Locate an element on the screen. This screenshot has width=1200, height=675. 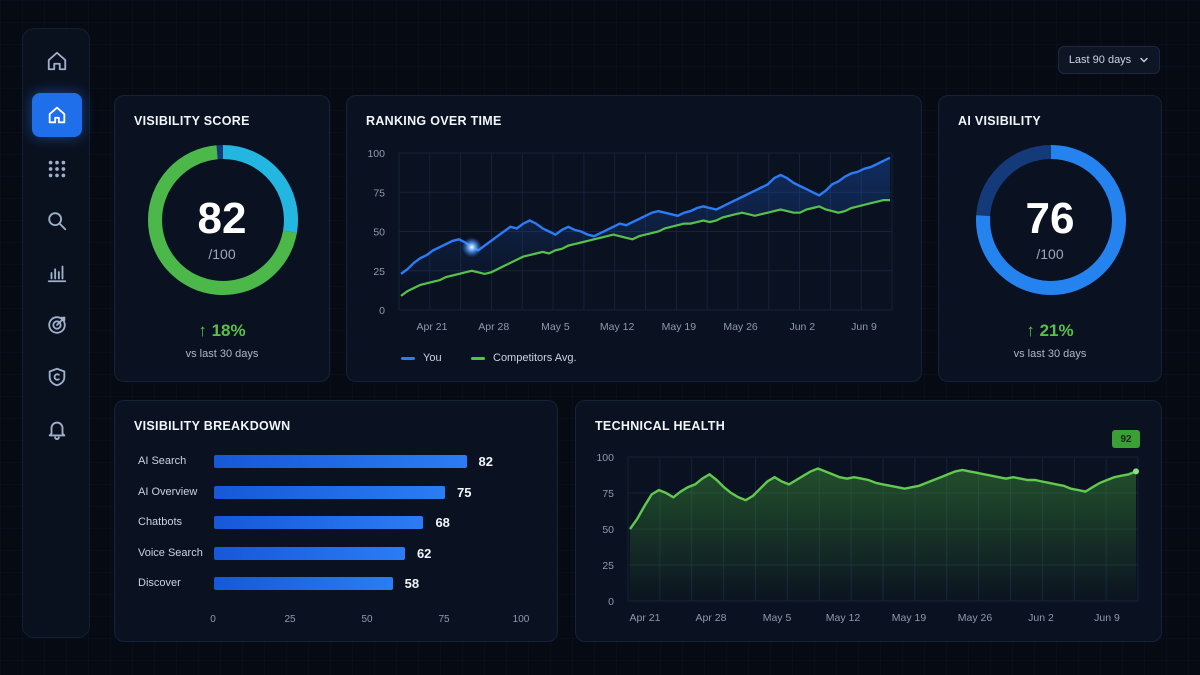
x-tick-label: 75 is located at coordinates (444, 619).